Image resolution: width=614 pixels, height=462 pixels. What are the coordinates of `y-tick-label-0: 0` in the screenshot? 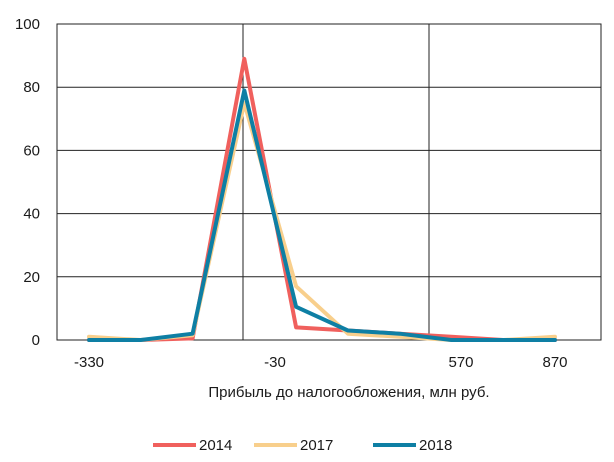 It's located at (36, 340).